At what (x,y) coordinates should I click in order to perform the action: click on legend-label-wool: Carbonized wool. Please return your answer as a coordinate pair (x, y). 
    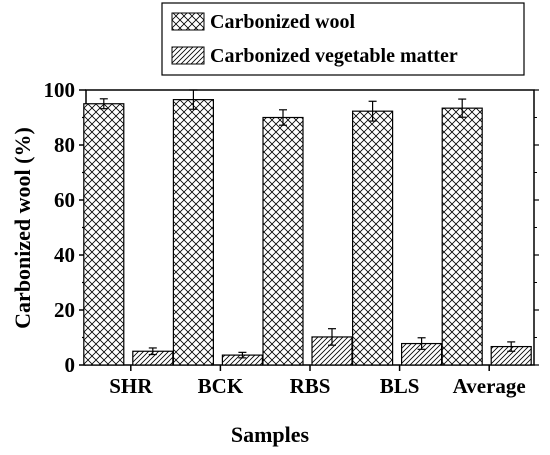
    Looking at the image, I should click on (282, 22).